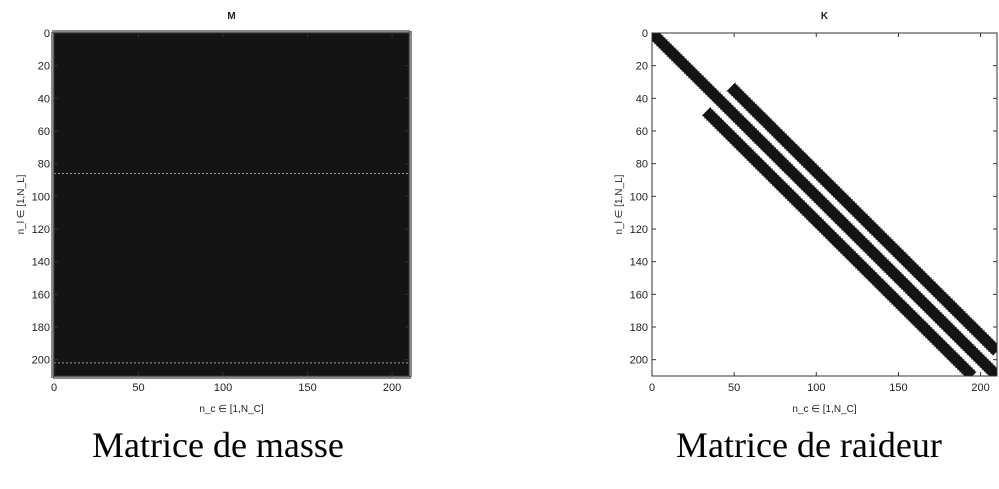 The height and width of the screenshot is (489, 999). Describe the element at coordinates (809, 445) in the screenshot. I see `stiffness-matrix-caption: Matrice de raideur` at that location.